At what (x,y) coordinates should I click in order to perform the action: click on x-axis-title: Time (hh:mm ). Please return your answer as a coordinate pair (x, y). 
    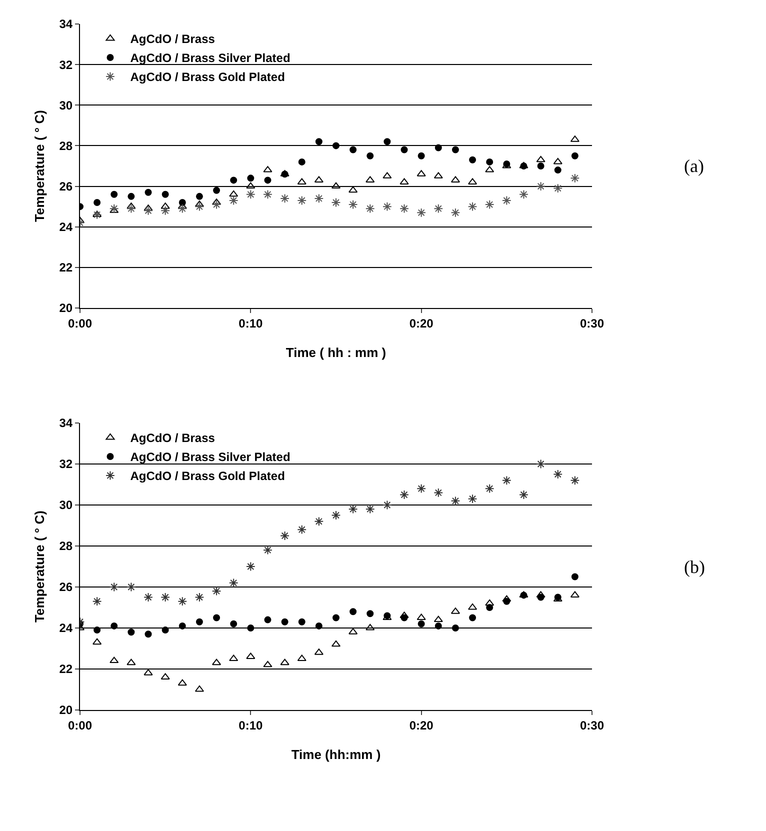
    Looking at the image, I should click on (336, 754).